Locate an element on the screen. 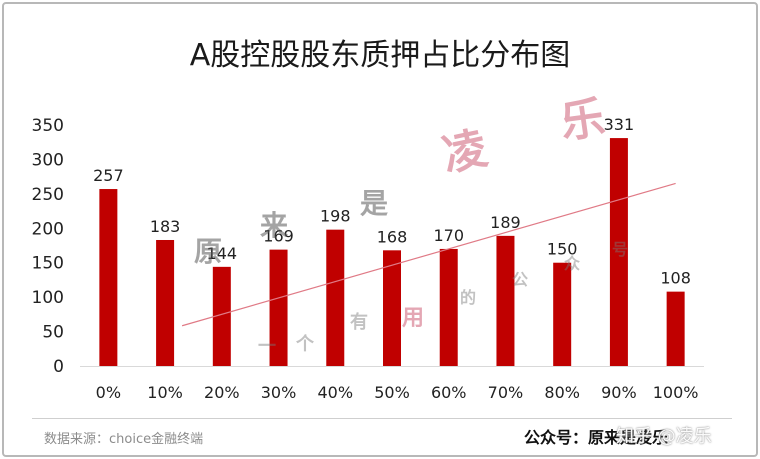  watermark-char-zhong: 众 is located at coordinates (572, 263).